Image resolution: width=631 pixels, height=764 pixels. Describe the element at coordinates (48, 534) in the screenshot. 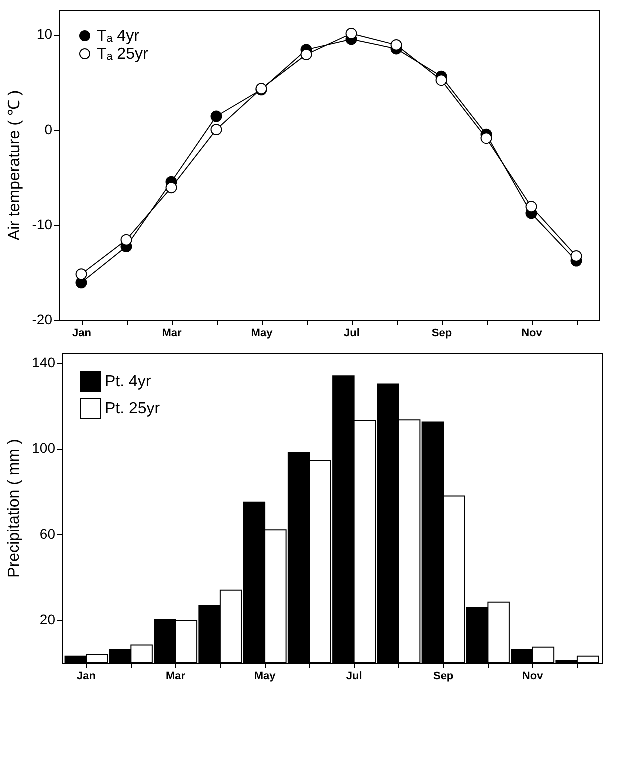

I see `y-tick-label: 60` at that location.